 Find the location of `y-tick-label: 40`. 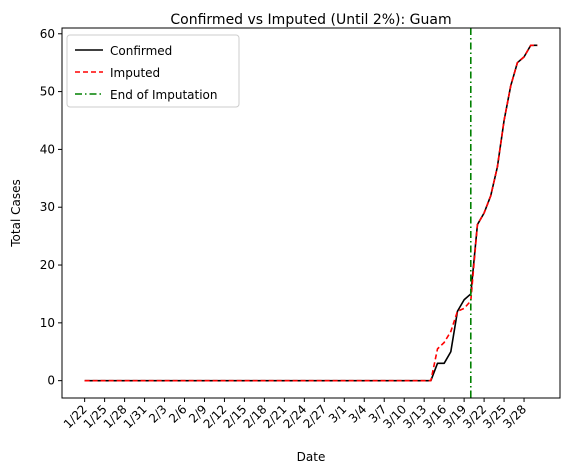

y-tick-label: 40 is located at coordinates (47, 149).